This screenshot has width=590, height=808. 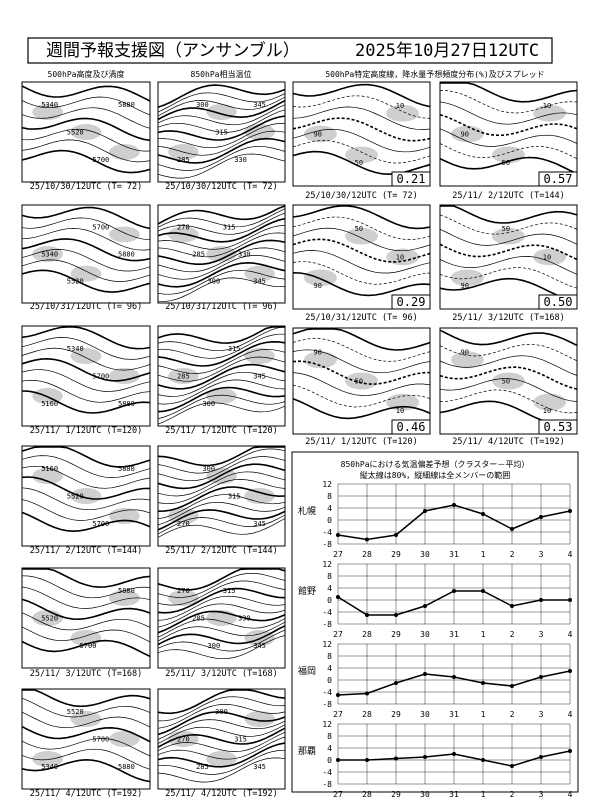 I want to click on spread-box, so click(x=411, y=179).